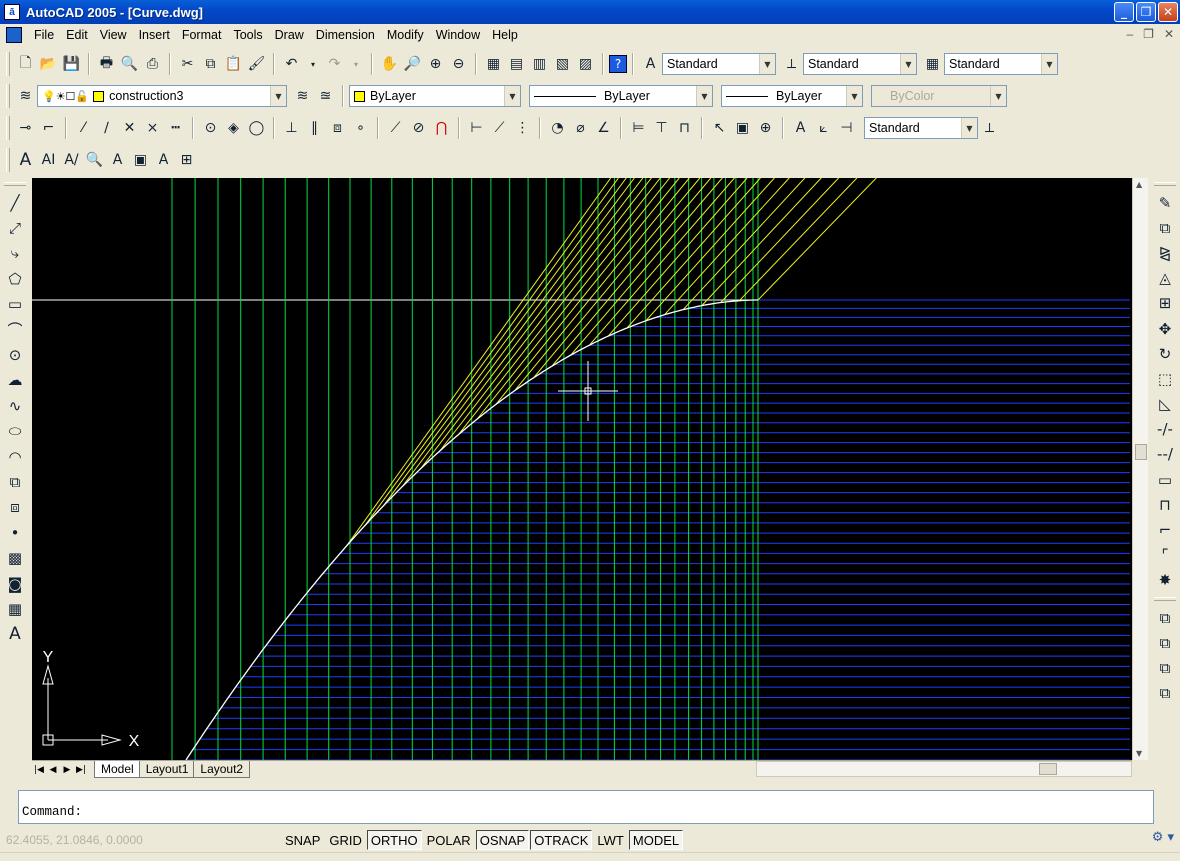  What do you see at coordinates (989, 128) in the screenshot?
I see `dimension-style-icon: ⟂` at bounding box center [989, 128].